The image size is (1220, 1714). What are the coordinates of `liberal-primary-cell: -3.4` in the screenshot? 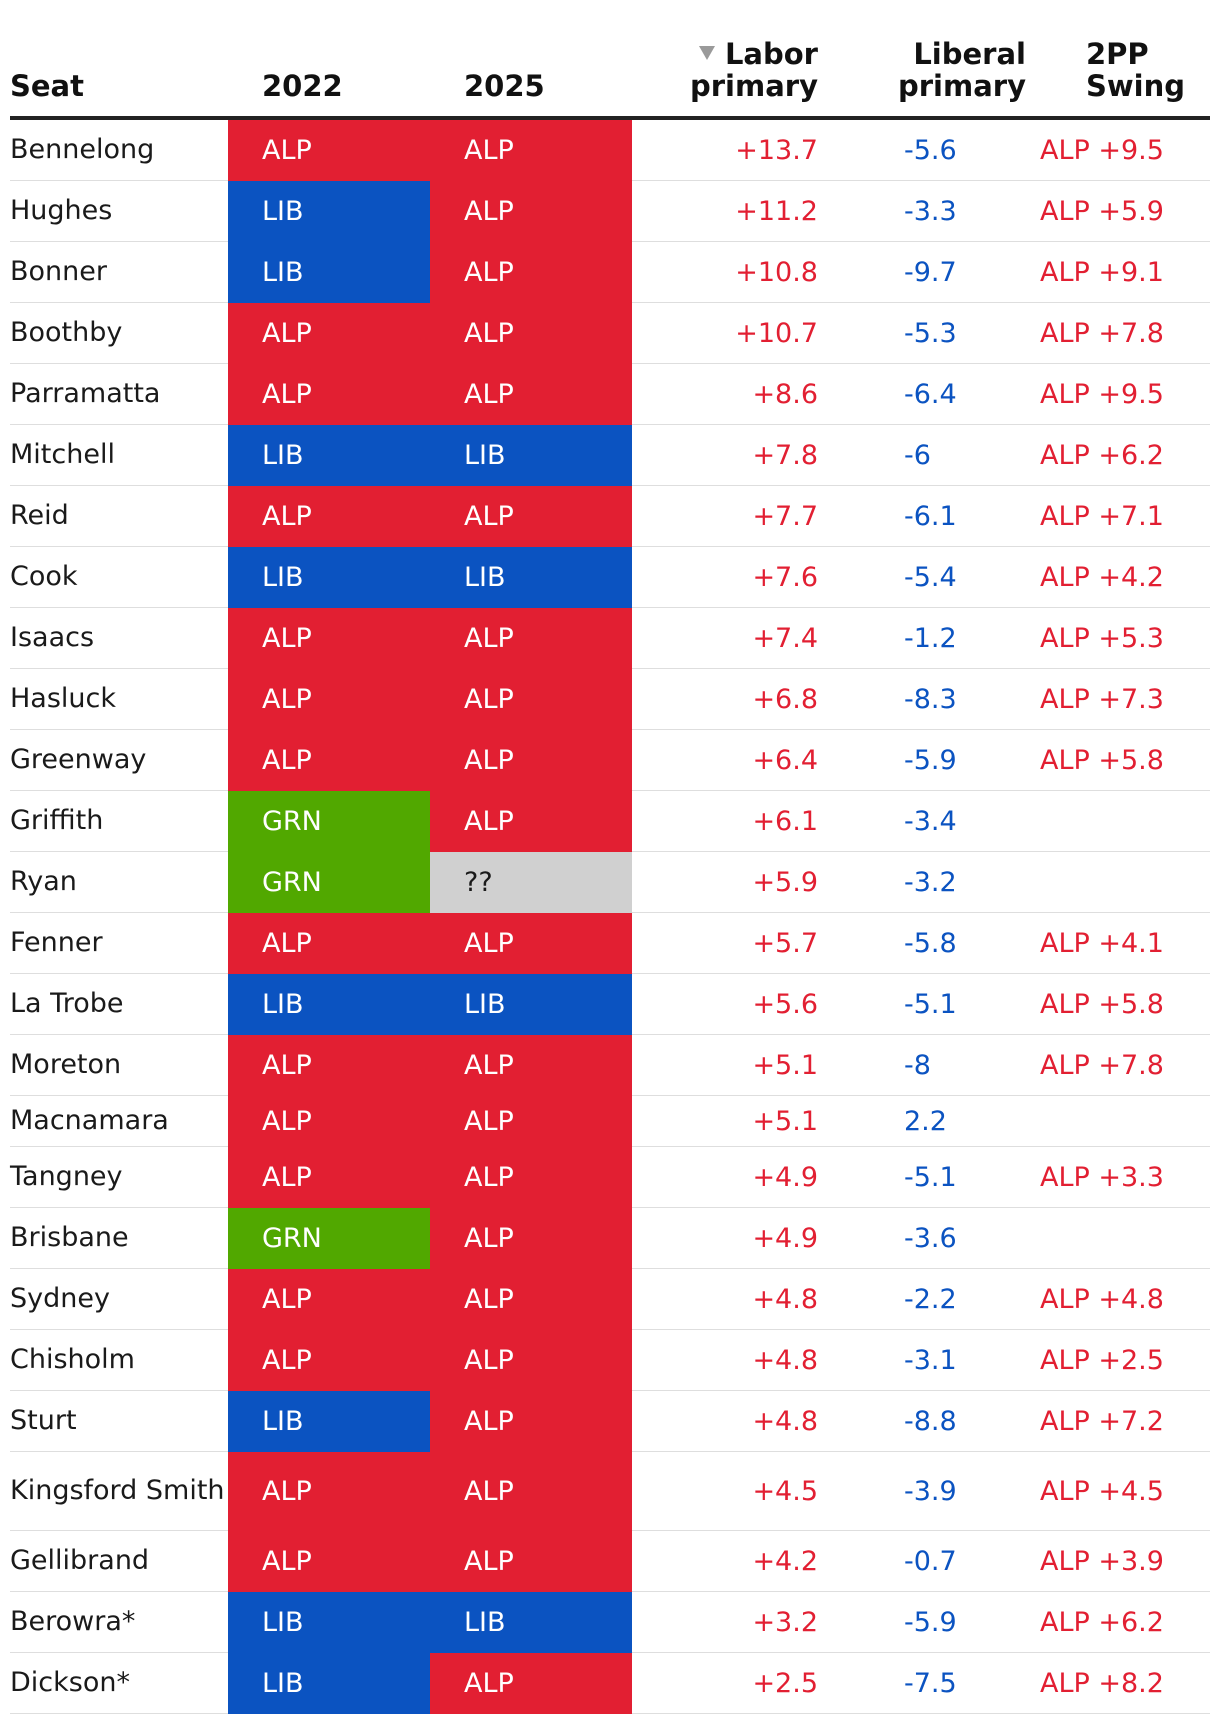 It's located at (922, 821).